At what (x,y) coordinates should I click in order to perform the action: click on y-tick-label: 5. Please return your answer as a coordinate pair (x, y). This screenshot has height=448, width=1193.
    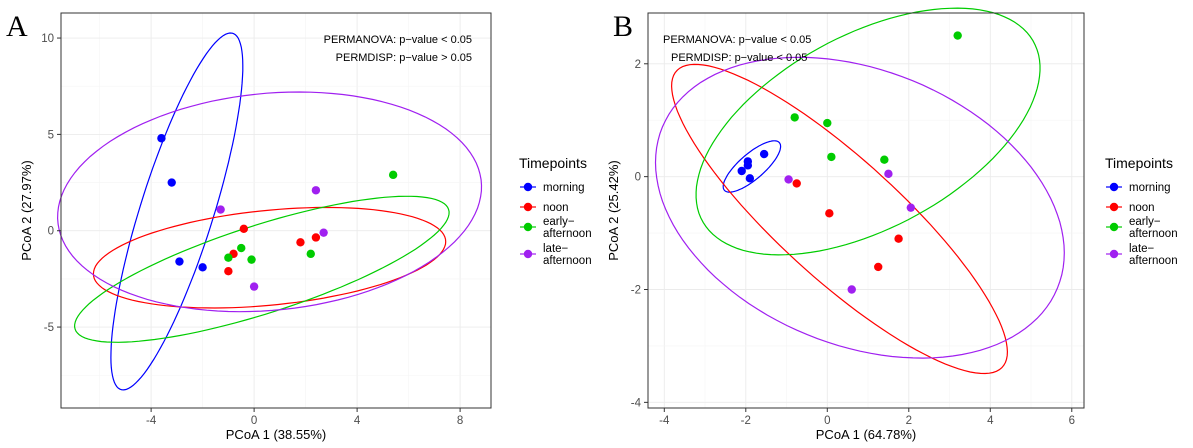
    Looking at the image, I should click on (51, 135).